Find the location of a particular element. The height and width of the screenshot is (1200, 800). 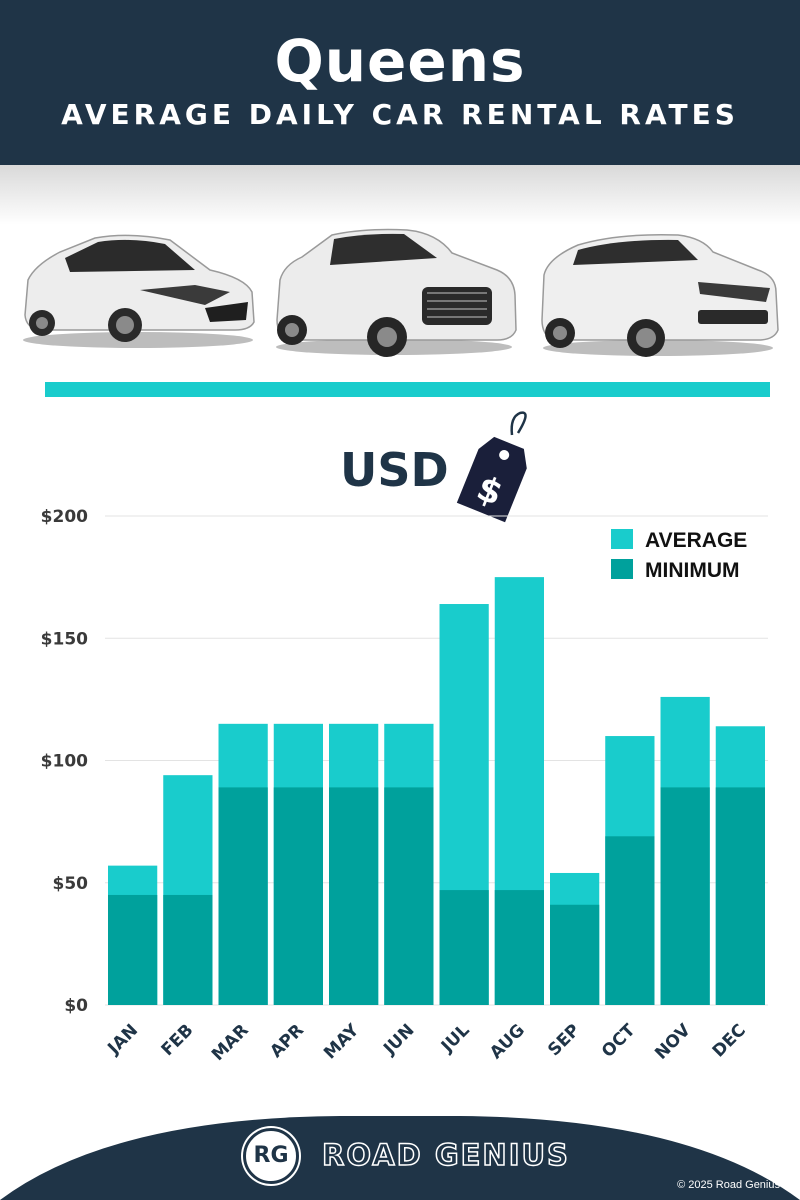

bar-minimum-aug is located at coordinates (519, 947).